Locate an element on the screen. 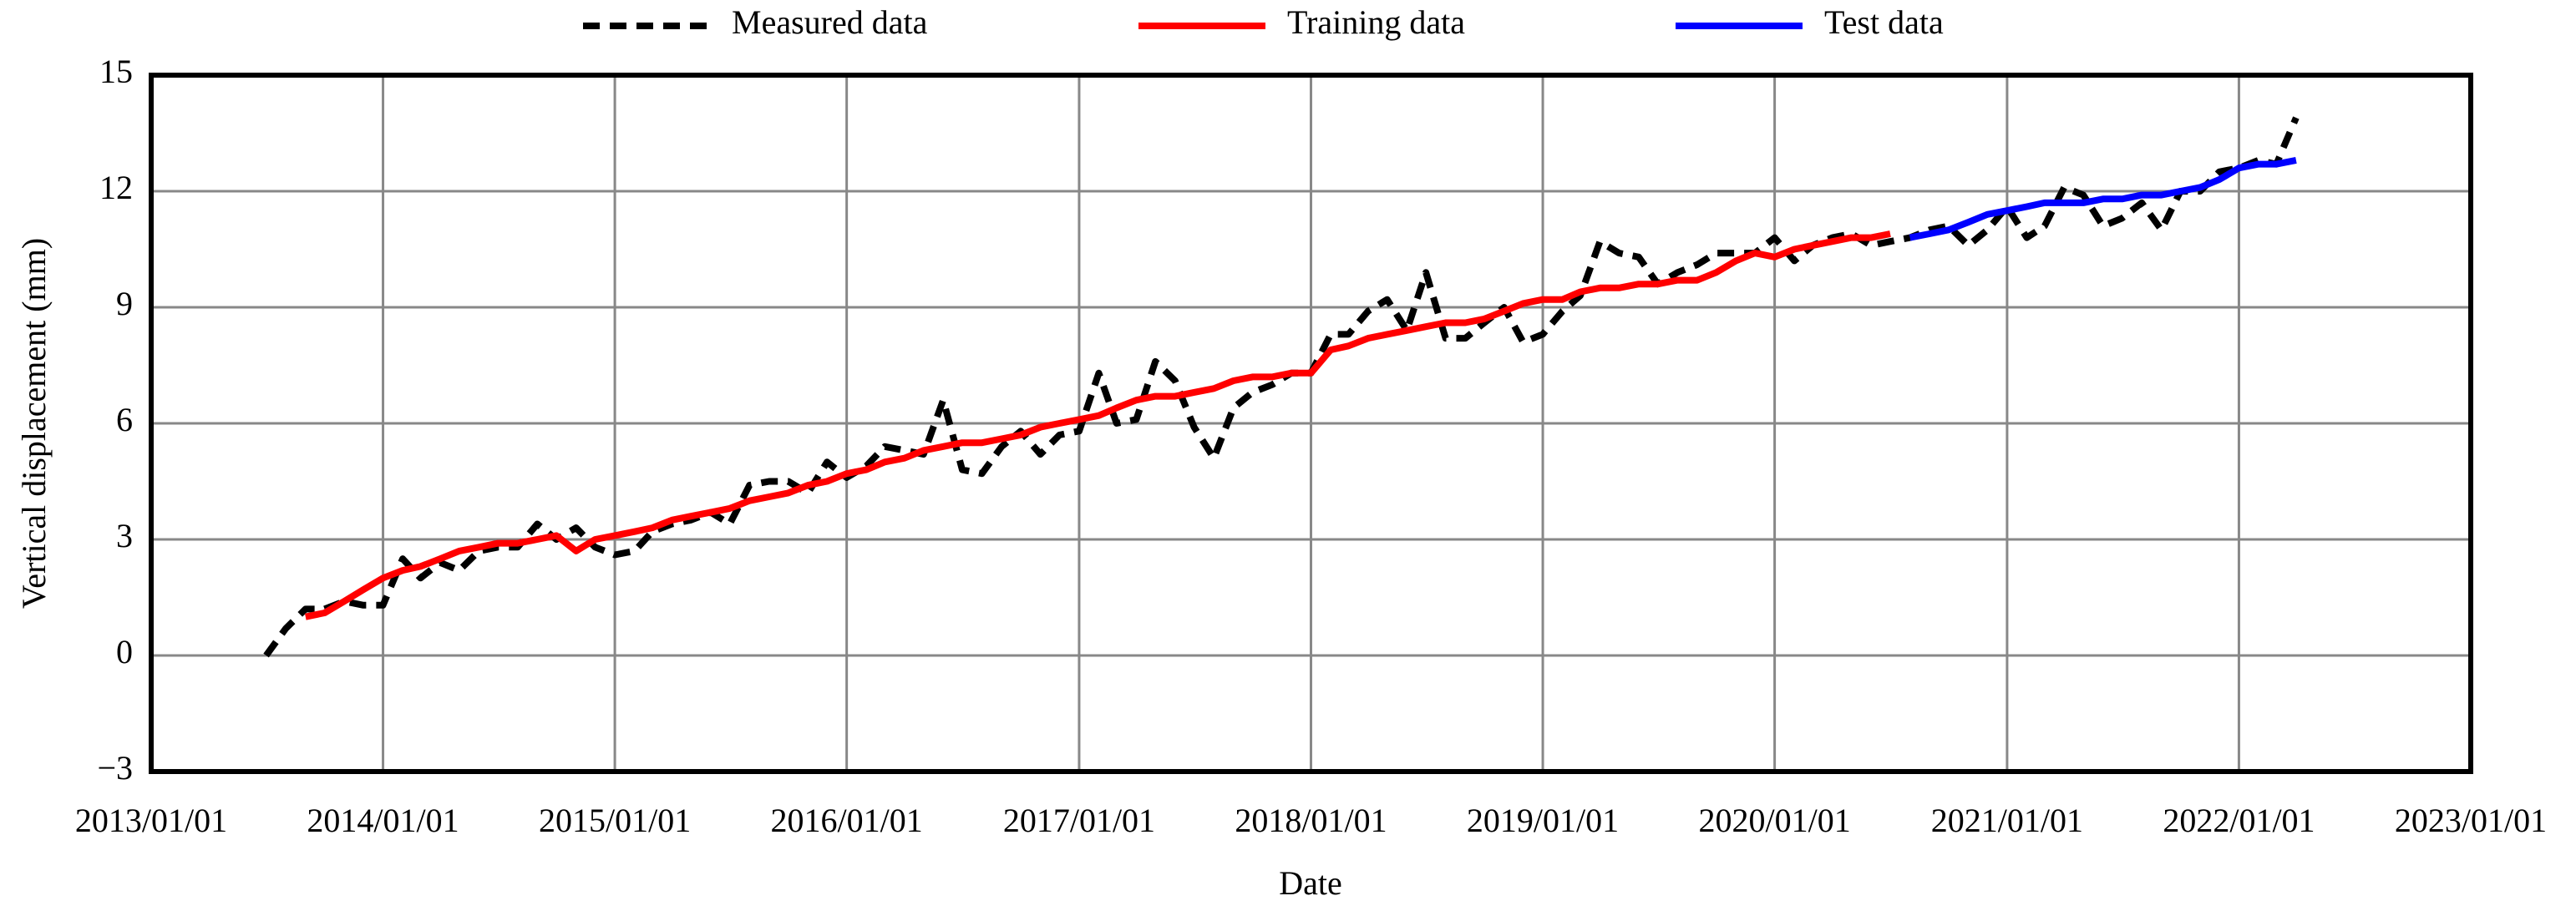 This screenshot has width=2576, height=916. y-tick-label: 3 is located at coordinates (124, 535).